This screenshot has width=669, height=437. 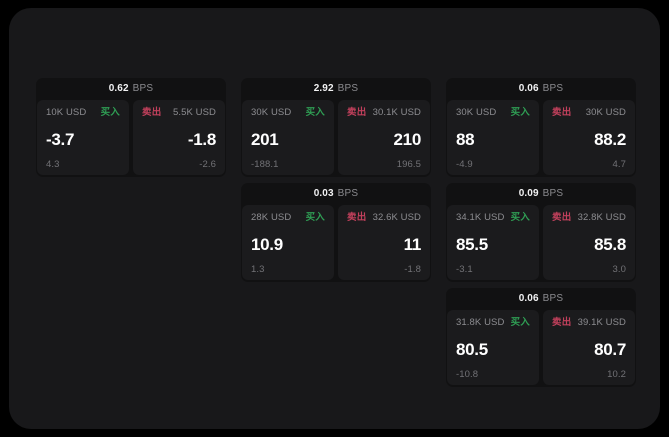 I want to click on sell-panel: 卖出 30.1K USD 210 196.5, so click(x=384, y=137).